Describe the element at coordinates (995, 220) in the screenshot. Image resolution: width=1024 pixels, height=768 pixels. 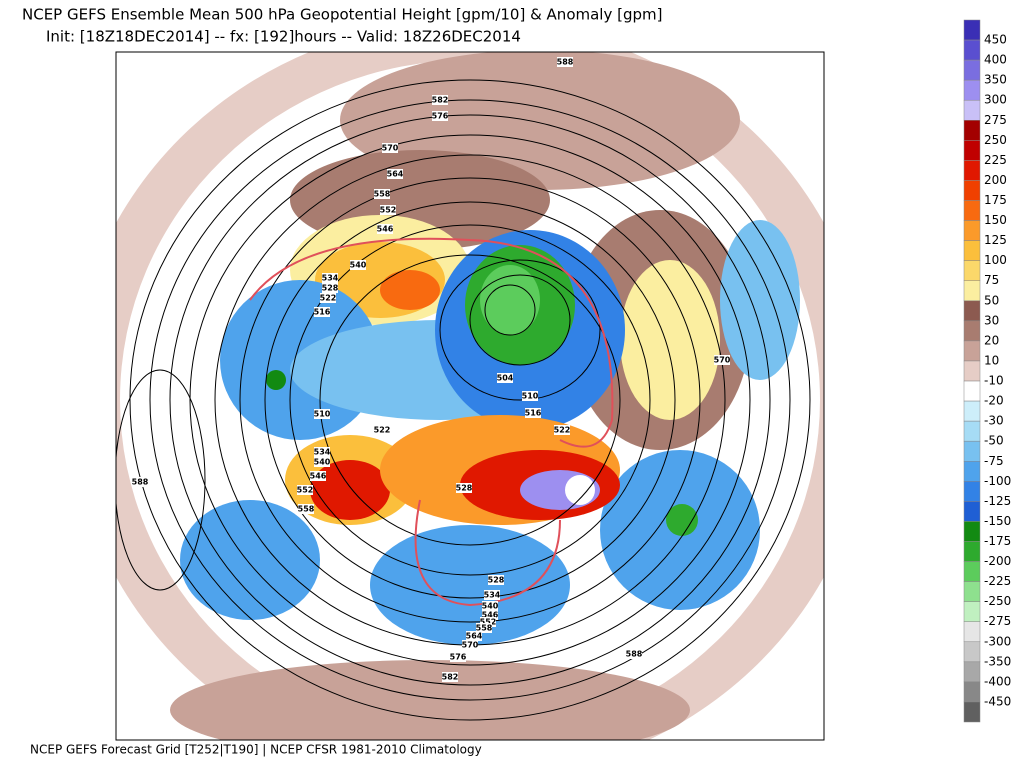
I see `colorbar-label: 150` at that location.